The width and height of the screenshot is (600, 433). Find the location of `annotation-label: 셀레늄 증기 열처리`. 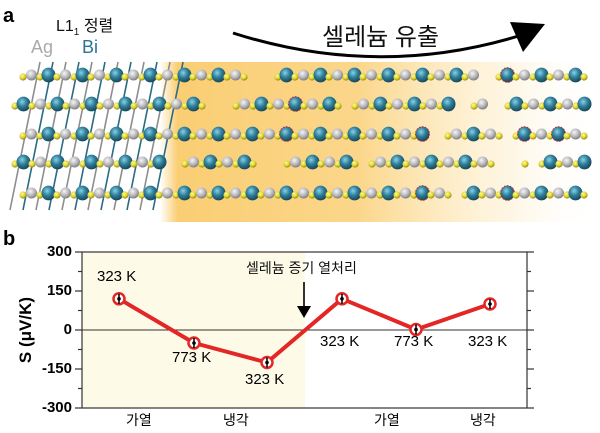

annotation-label: 셀레늄 증기 열처리 is located at coordinates (301, 268).